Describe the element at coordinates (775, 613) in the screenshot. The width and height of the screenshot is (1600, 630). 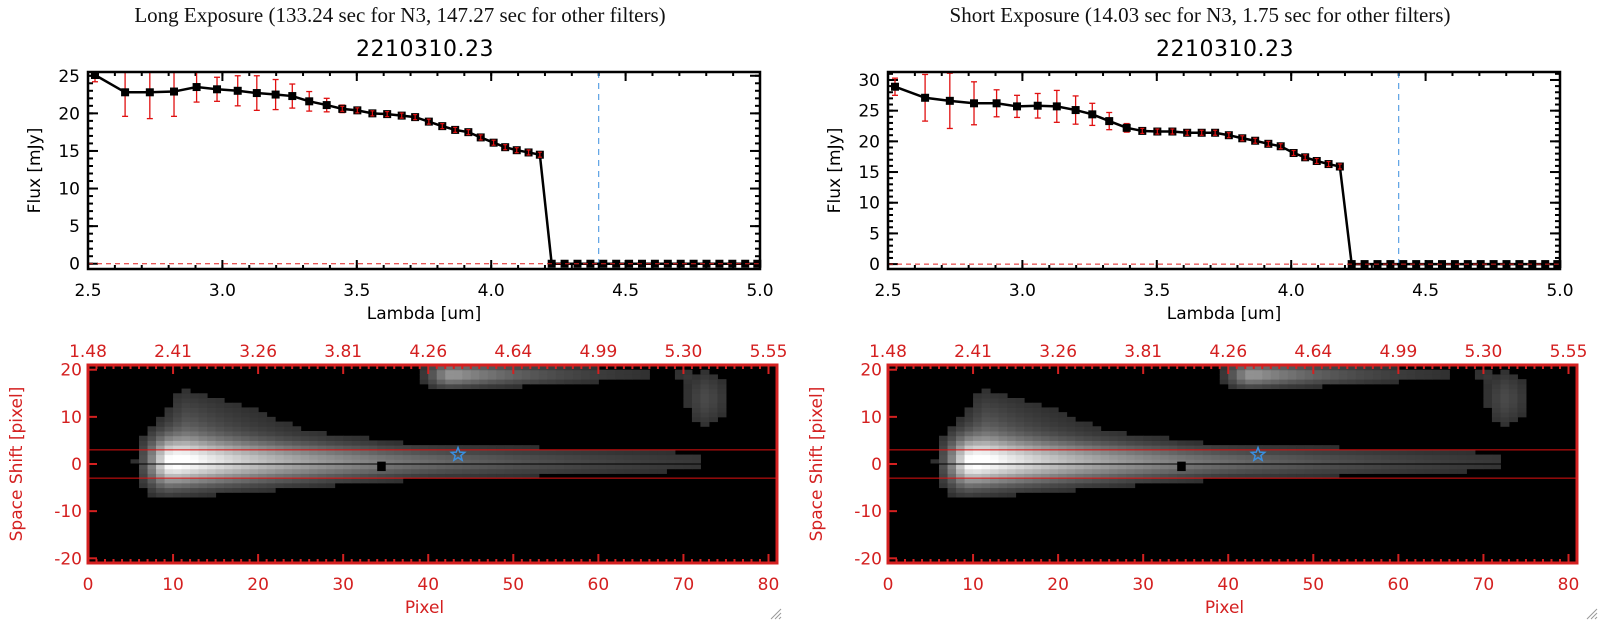
I see `resize-grip-icon-left` at that location.